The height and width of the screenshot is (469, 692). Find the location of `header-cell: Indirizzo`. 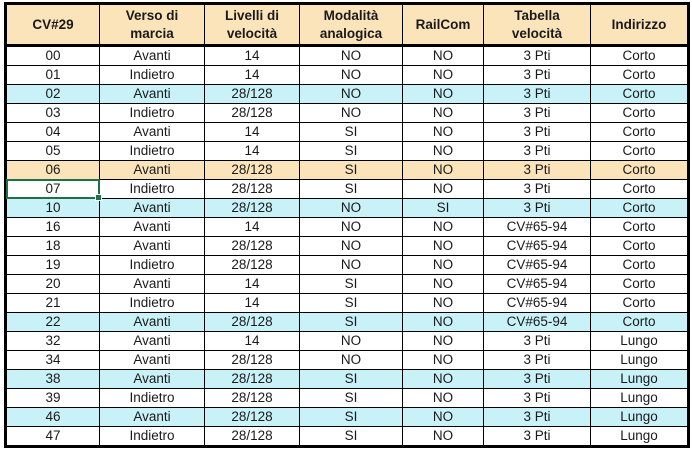

header-cell: Indirizzo is located at coordinates (639, 25).